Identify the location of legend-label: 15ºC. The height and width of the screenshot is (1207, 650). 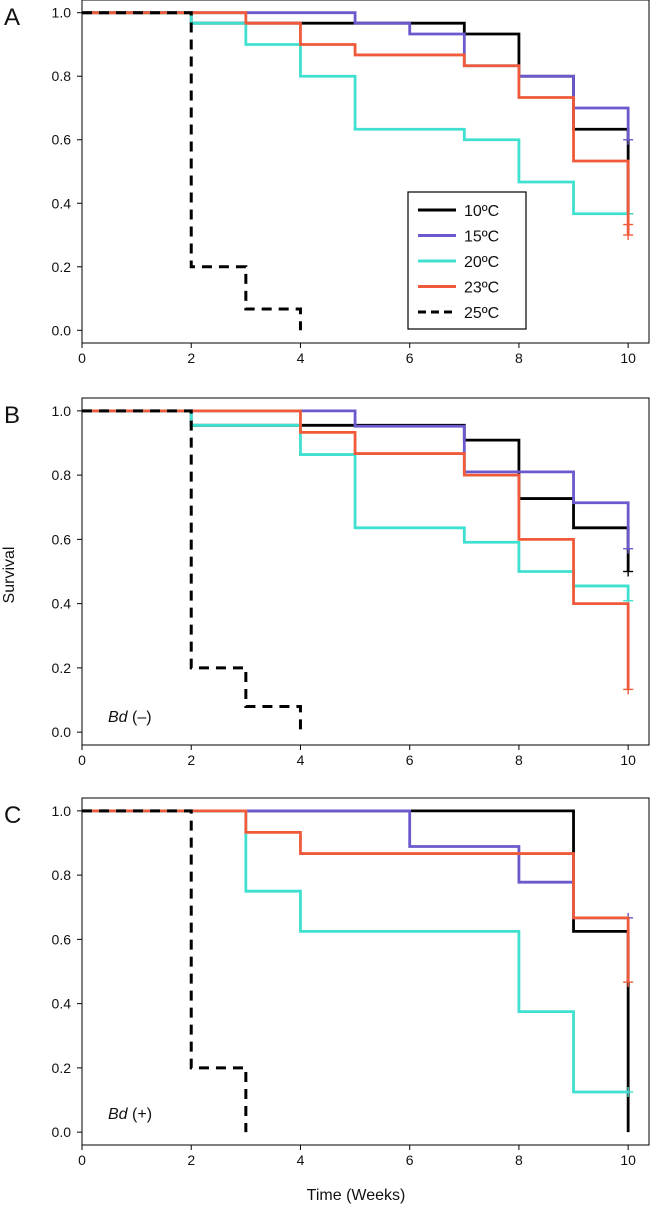
(481, 237).